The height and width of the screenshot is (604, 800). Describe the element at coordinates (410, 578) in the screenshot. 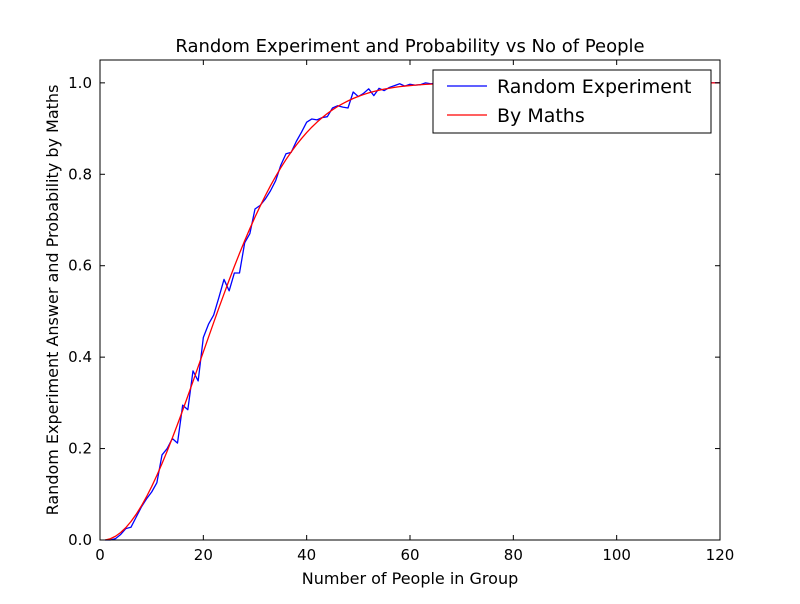

I see `x-axis-label: Number of People in Group` at that location.